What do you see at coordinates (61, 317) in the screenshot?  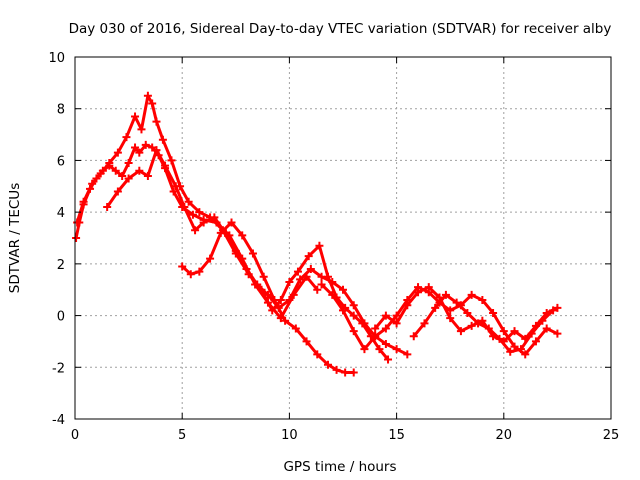 I see `y-tick-label: 0` at bounding box center [61, 317].